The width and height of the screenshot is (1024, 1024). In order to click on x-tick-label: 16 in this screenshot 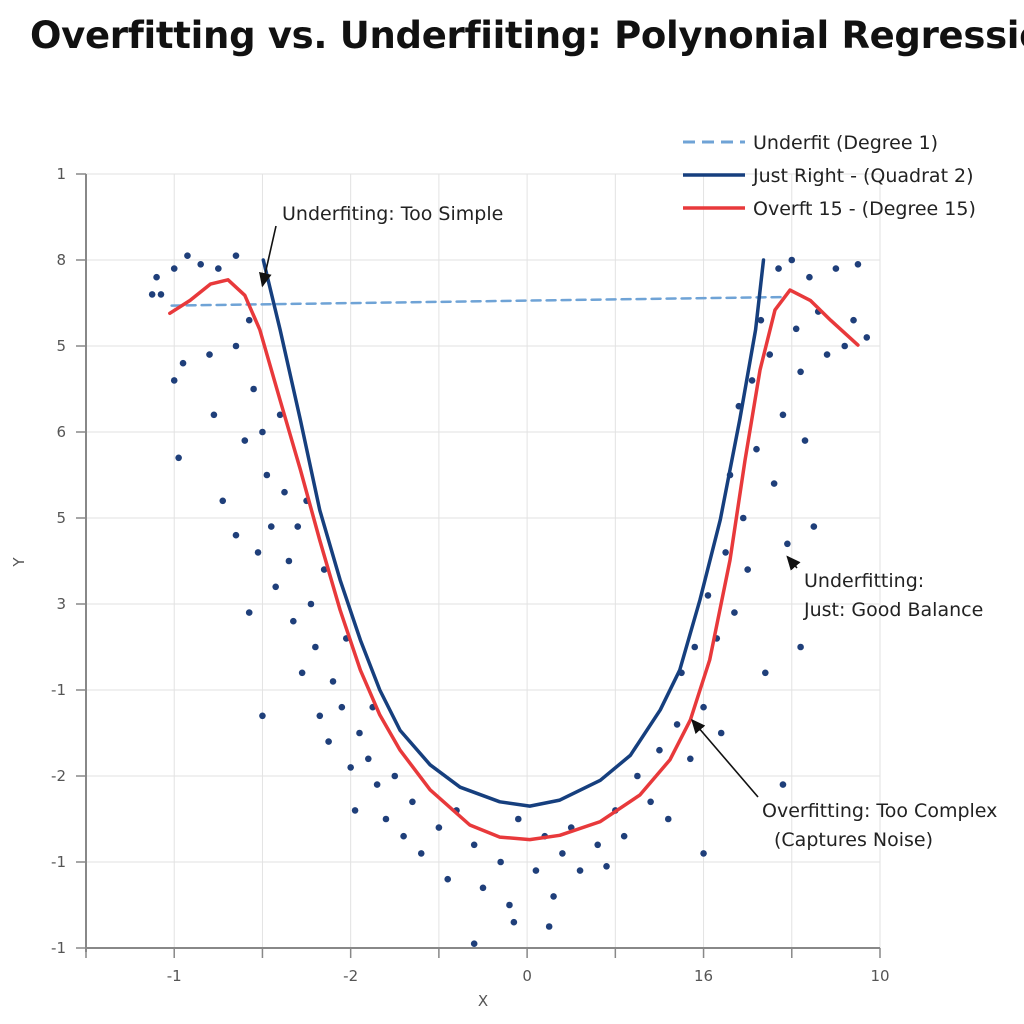, I will do `click(703, 976)`.